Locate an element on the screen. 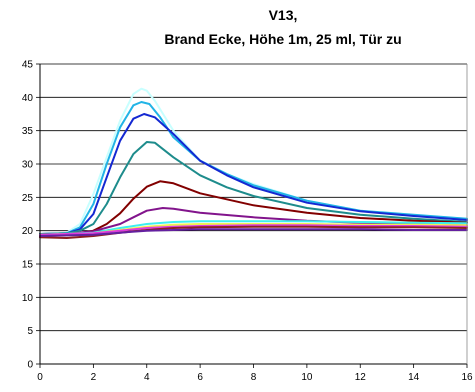 The image size is (475, 392). y-tick-label-35: 35 is located at coordinates (28, 131).